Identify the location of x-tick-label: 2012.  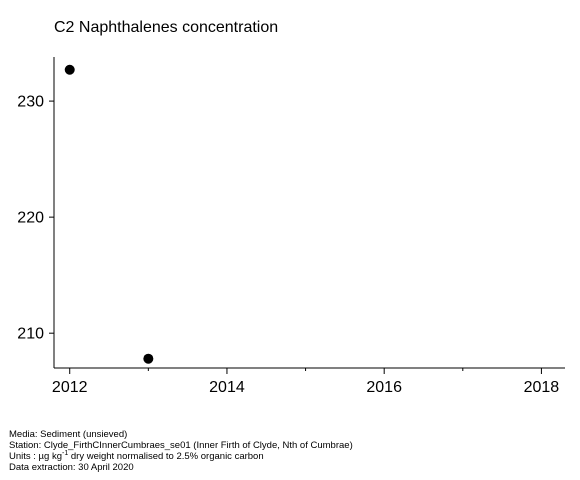
(70, 387).